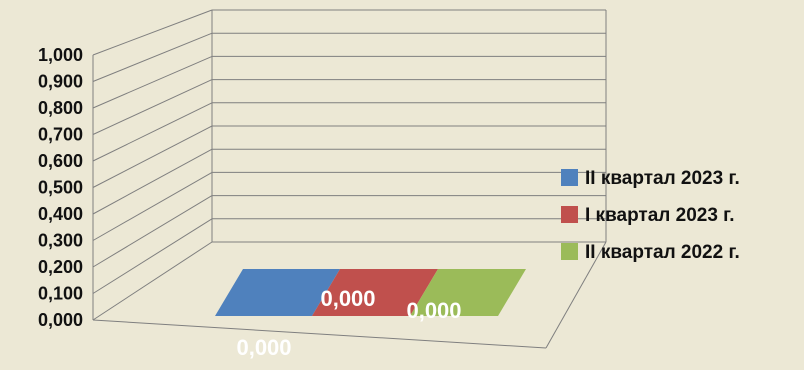 The width and height of the screenshot is (804, 370). Describe the element at coordinates (659, 215) in the screenshot. I see `legend-label-2: I квартал 2023 г.` at that location.